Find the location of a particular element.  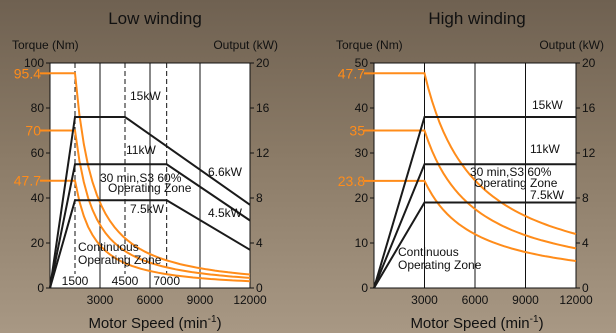

highlight-torque-label: 23.8 is located at coordinates (351, 181).